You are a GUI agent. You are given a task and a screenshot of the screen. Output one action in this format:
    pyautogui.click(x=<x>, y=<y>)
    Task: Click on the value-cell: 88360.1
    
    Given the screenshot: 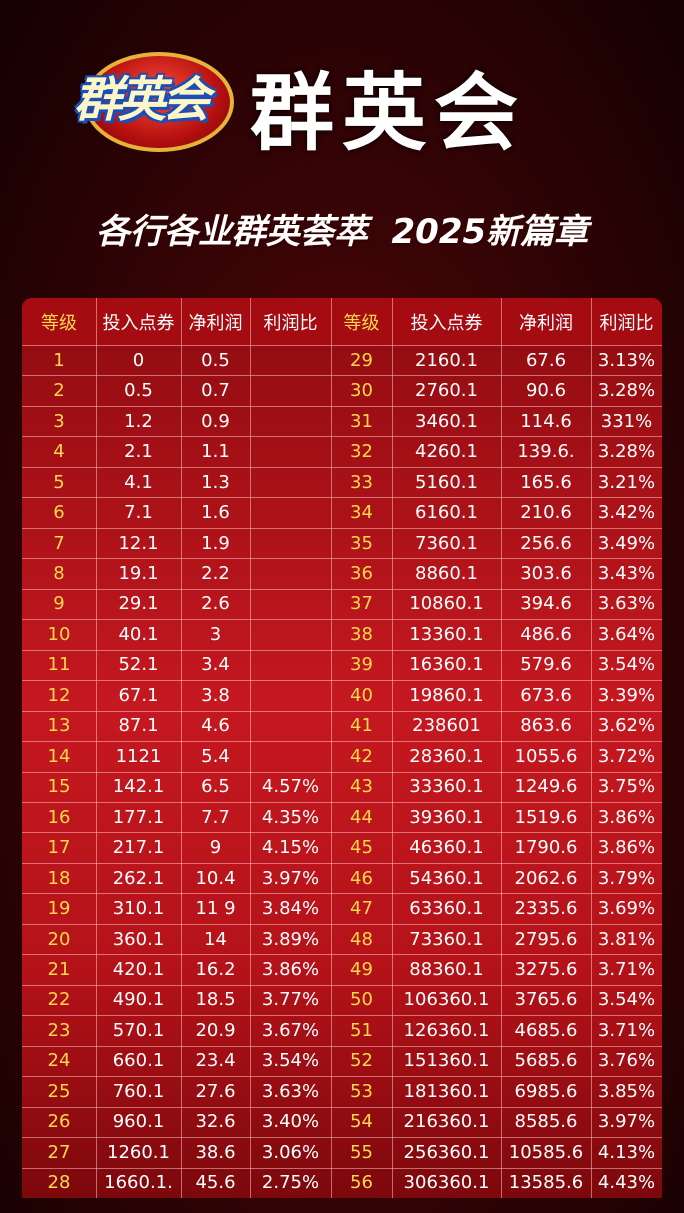 What is the action you would take?
    pyautogui.click(x=446, y=969)
    